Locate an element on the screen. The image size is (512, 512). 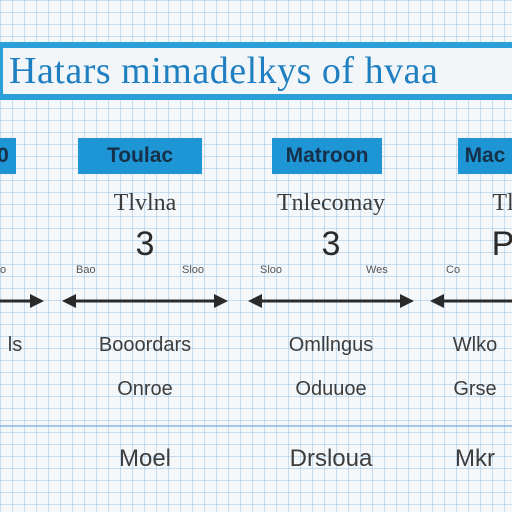
arrow-label-left: Bao is located at coordinates (86, 270).